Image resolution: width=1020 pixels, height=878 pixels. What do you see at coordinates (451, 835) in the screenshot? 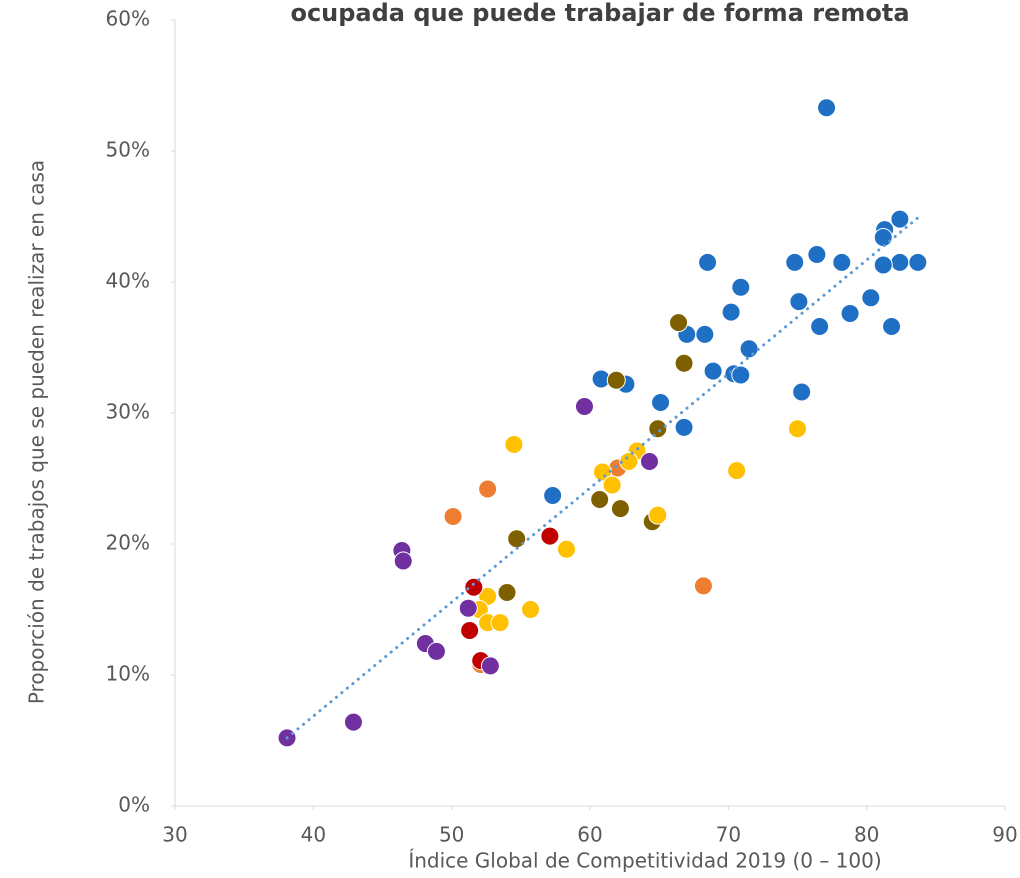
I see `x-tick-label: 50` at bounding box center [451, 835].